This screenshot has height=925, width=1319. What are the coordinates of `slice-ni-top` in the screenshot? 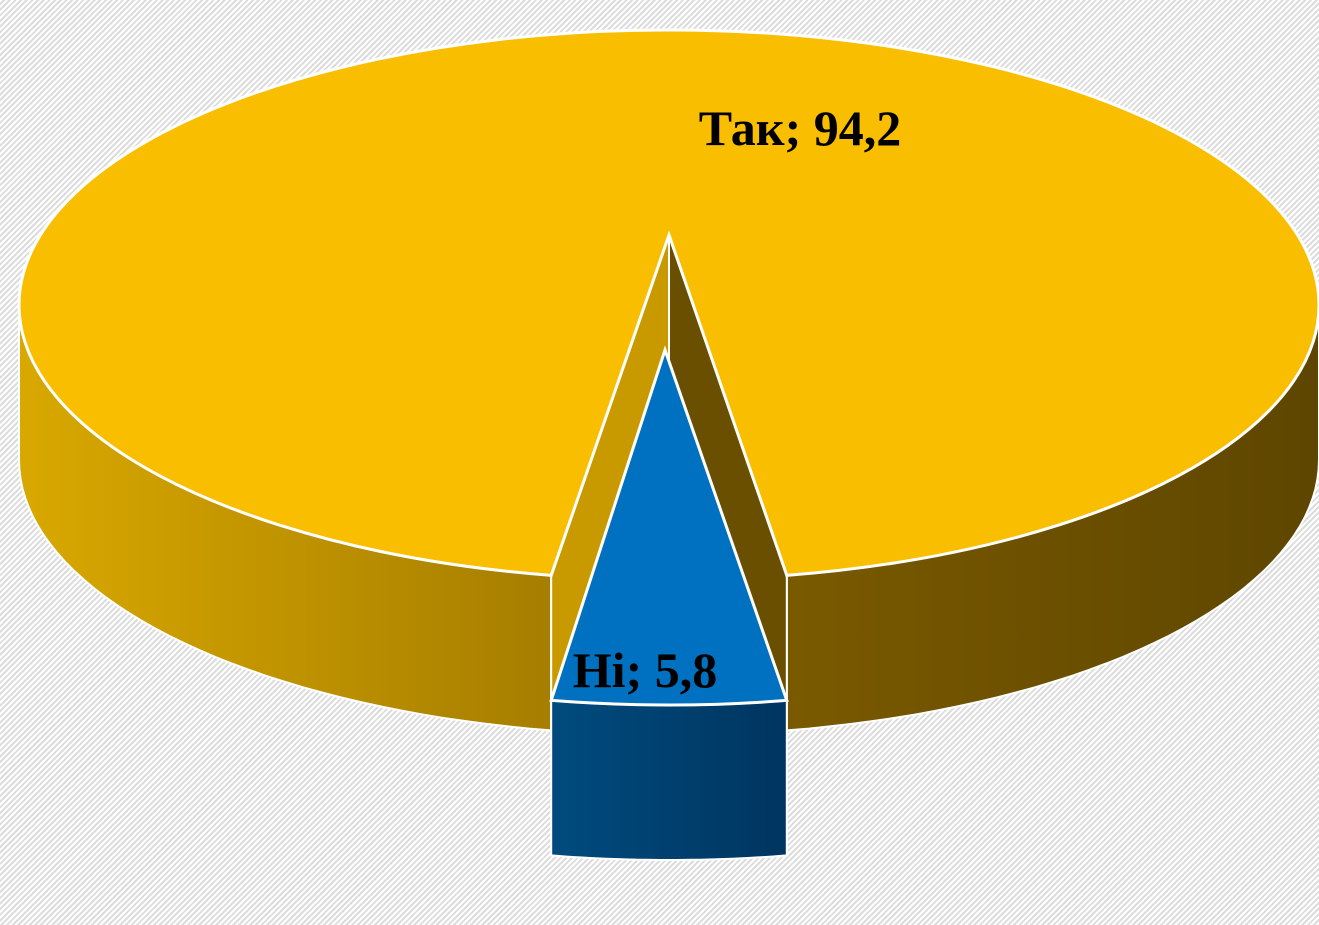 It's located at (669, 526).